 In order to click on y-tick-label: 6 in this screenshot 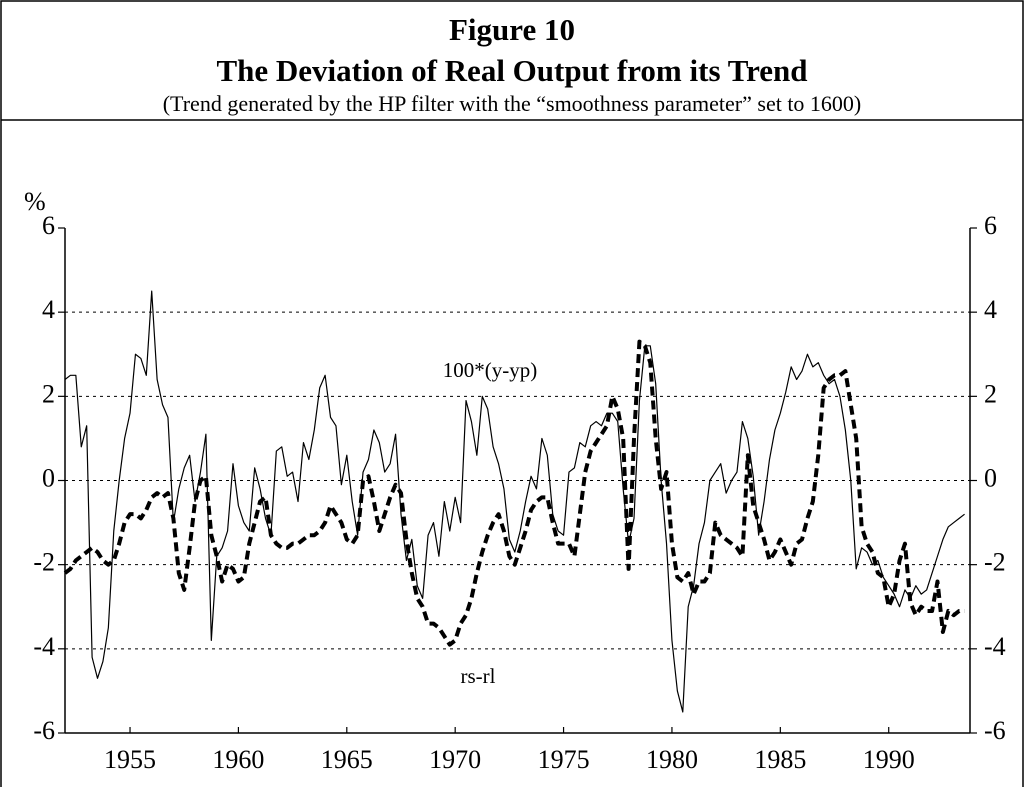, I will do `click(48, 225)`.